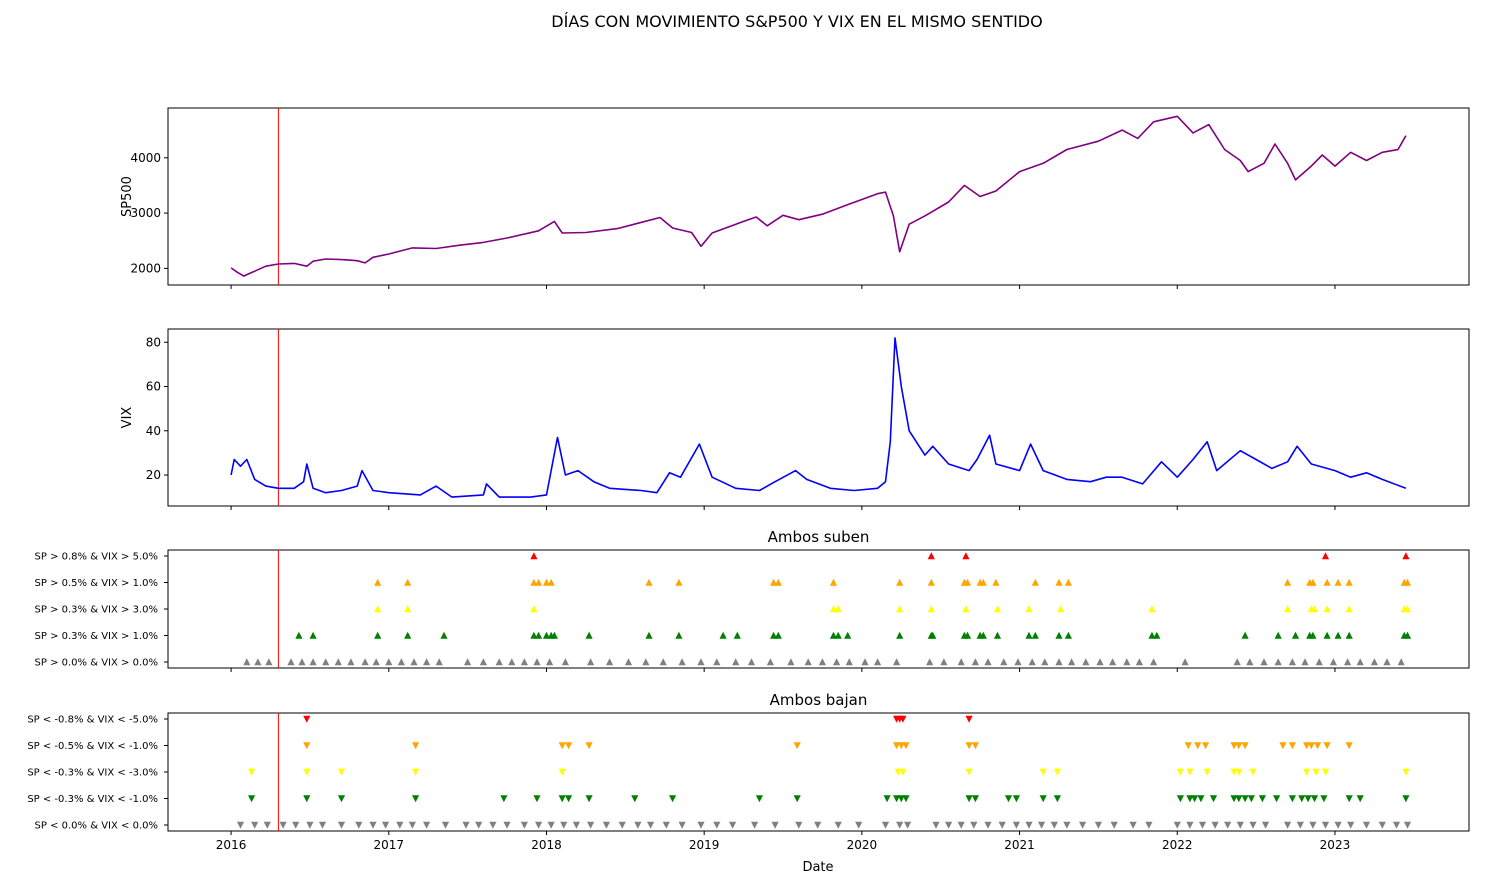  I want to click on down-frame, so click(818, 772).